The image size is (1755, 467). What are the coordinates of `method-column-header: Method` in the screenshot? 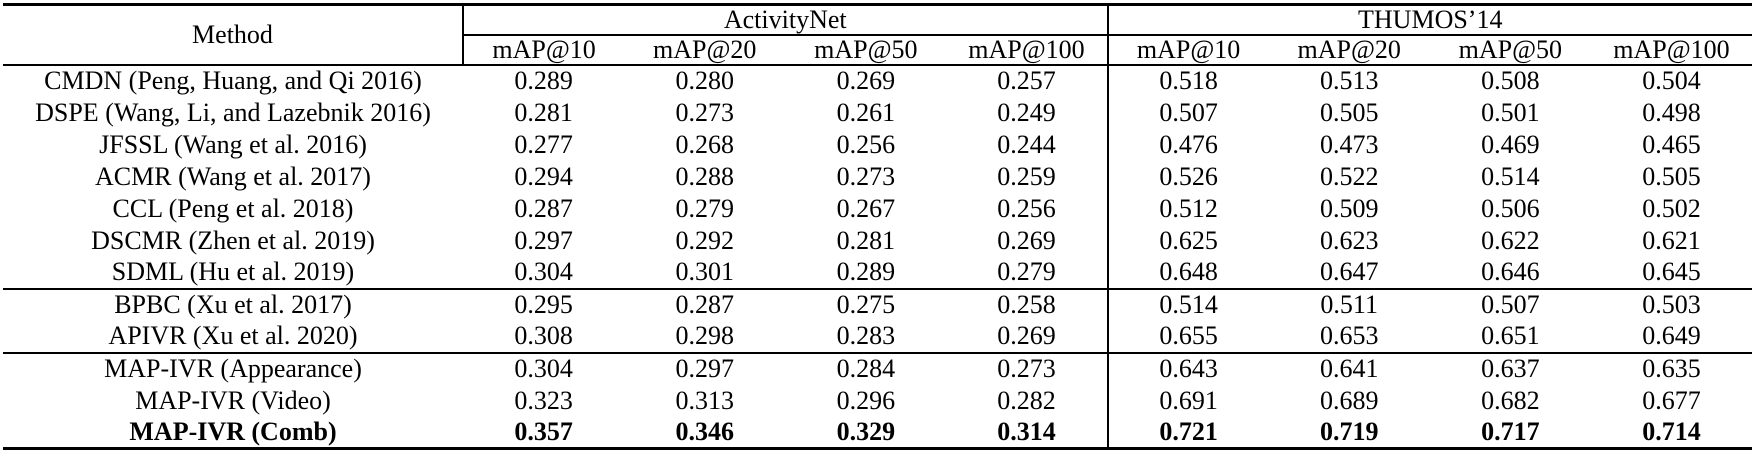 It's located at (233, 34).